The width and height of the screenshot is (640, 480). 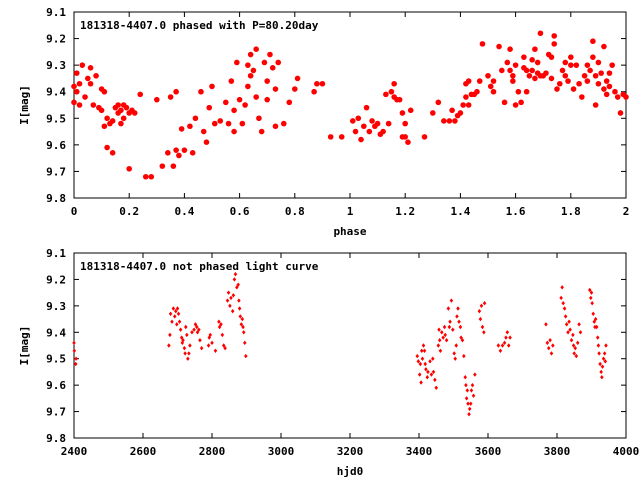 What do you see at coordinates (571, 211) in the screenshot?
I see `phased-x-tick-label: 1.8` at bounding box center [571, 211].